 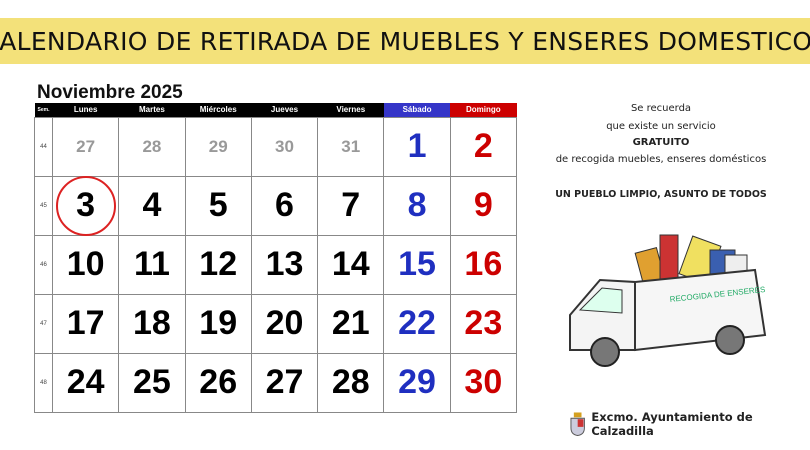 I want to click on date-cell: 1, so click(x=417, y=146).